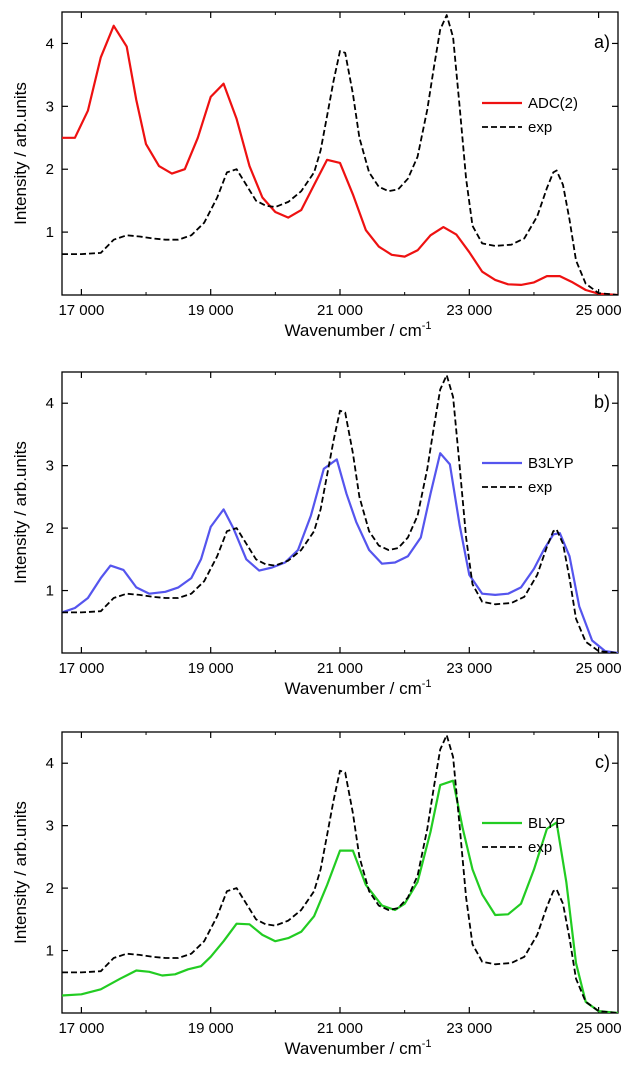 Image resolution: width=630 pixels, height=1074 pixels. Describe the element at coordinates (546, 823) in the screenshot. I see `legend-label: BLYP` at that location.